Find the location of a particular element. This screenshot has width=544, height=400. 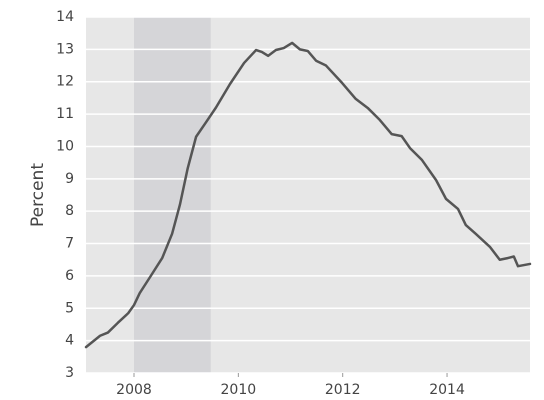

y-tick-label: 4 is located at coordinates (69, 341).